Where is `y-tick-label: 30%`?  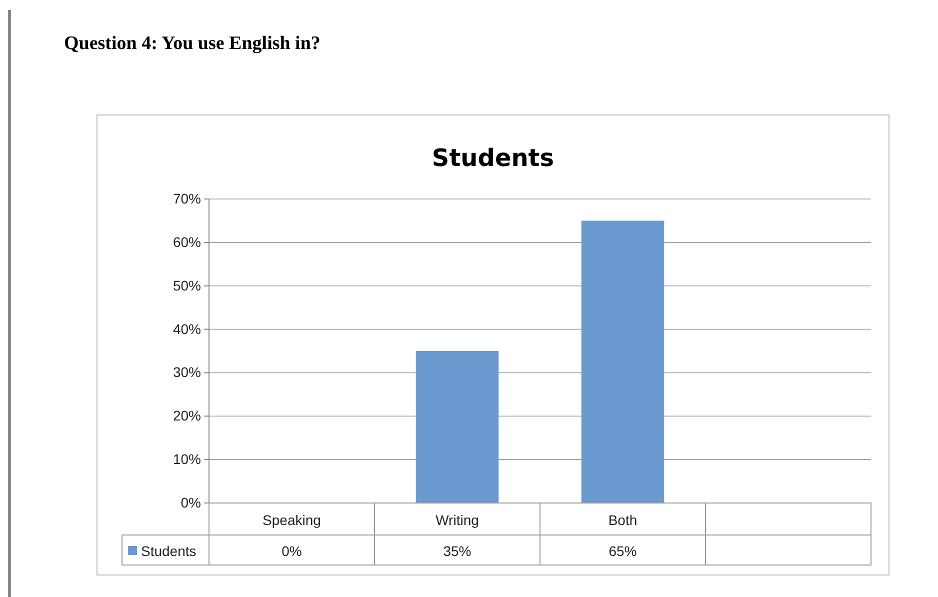 y-tick-label: 30% is located at coordinates (186, 372).